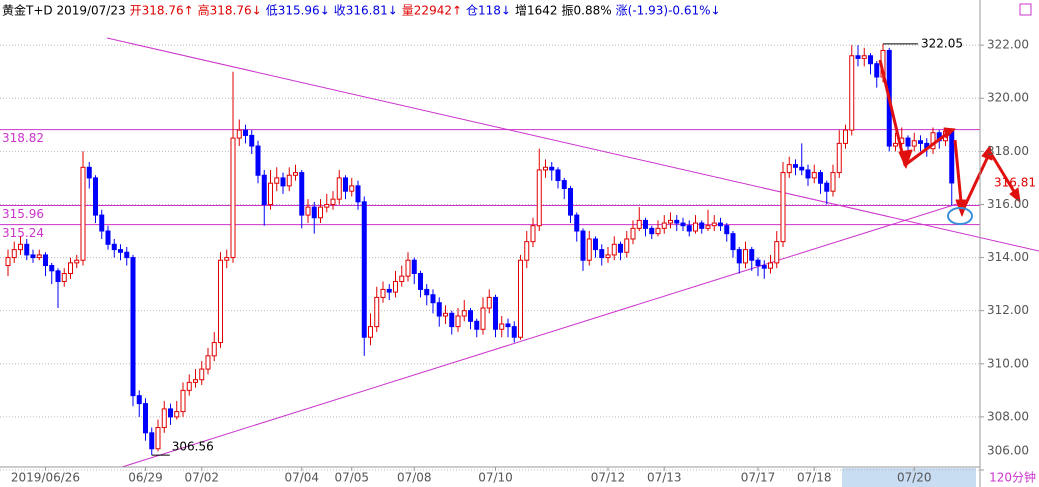 The height and width of the screenshot is (487, 1039). I want to click on period-label: 120分钟, so click(1012, 477).